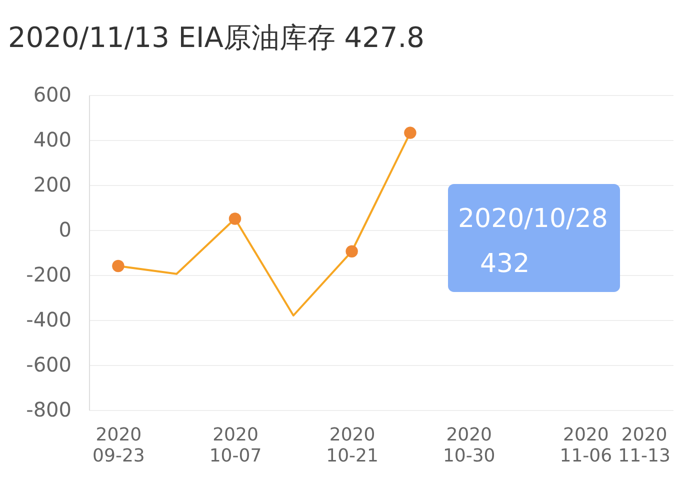  What do you see at coordinates (352, 445) in the screenshot?
I see `x-tick-label: 2020 10-21` at bounding box center [352, 445].